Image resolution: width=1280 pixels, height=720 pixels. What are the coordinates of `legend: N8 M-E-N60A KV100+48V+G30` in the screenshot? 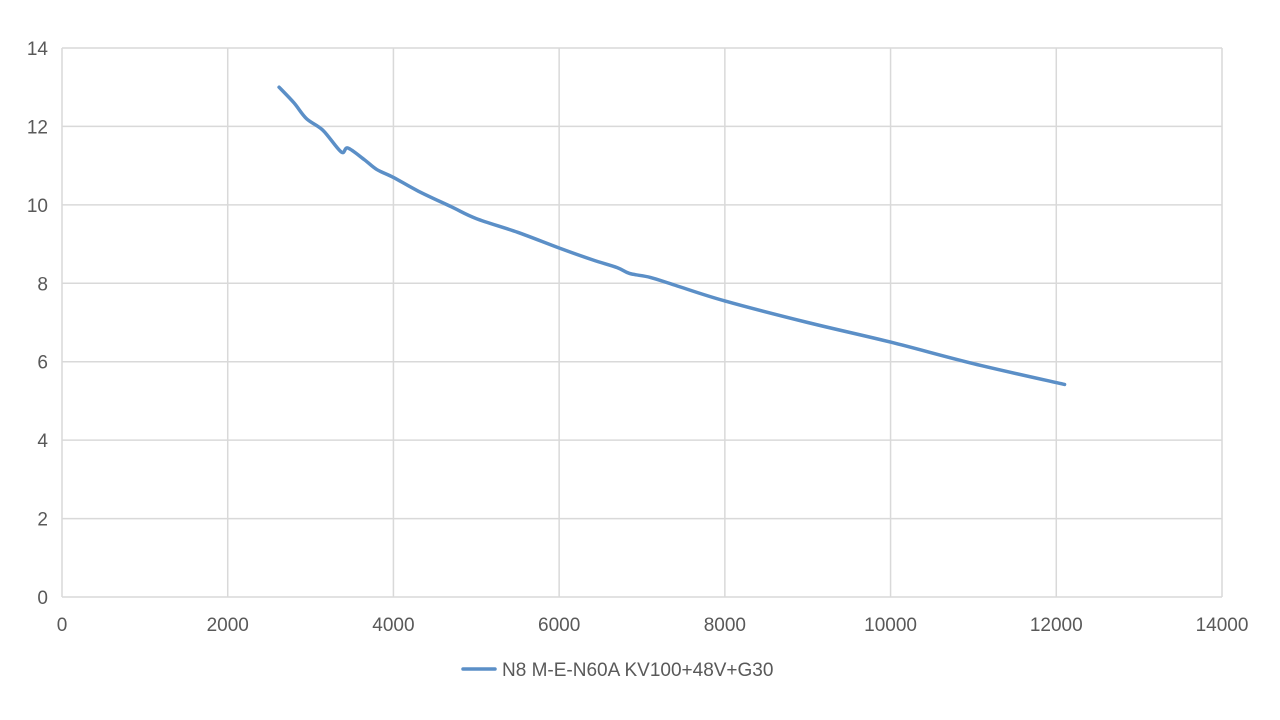 It's located at (617, 670).